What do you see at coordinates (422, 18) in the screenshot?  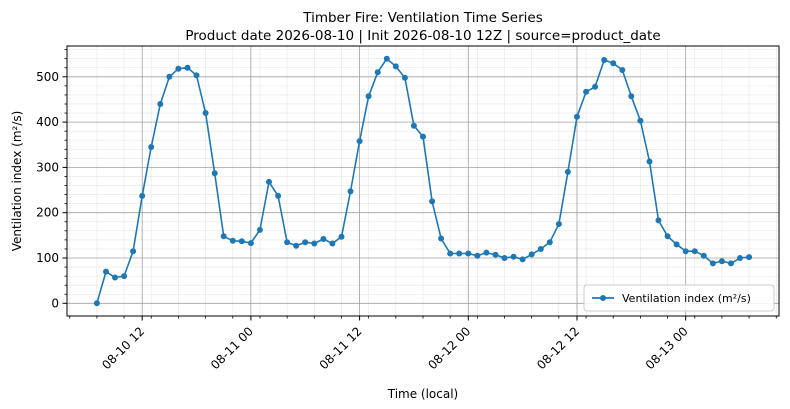 I see `chart-title: Timber Fire: Ventilation Time Series` at bounding box center [422, 18].